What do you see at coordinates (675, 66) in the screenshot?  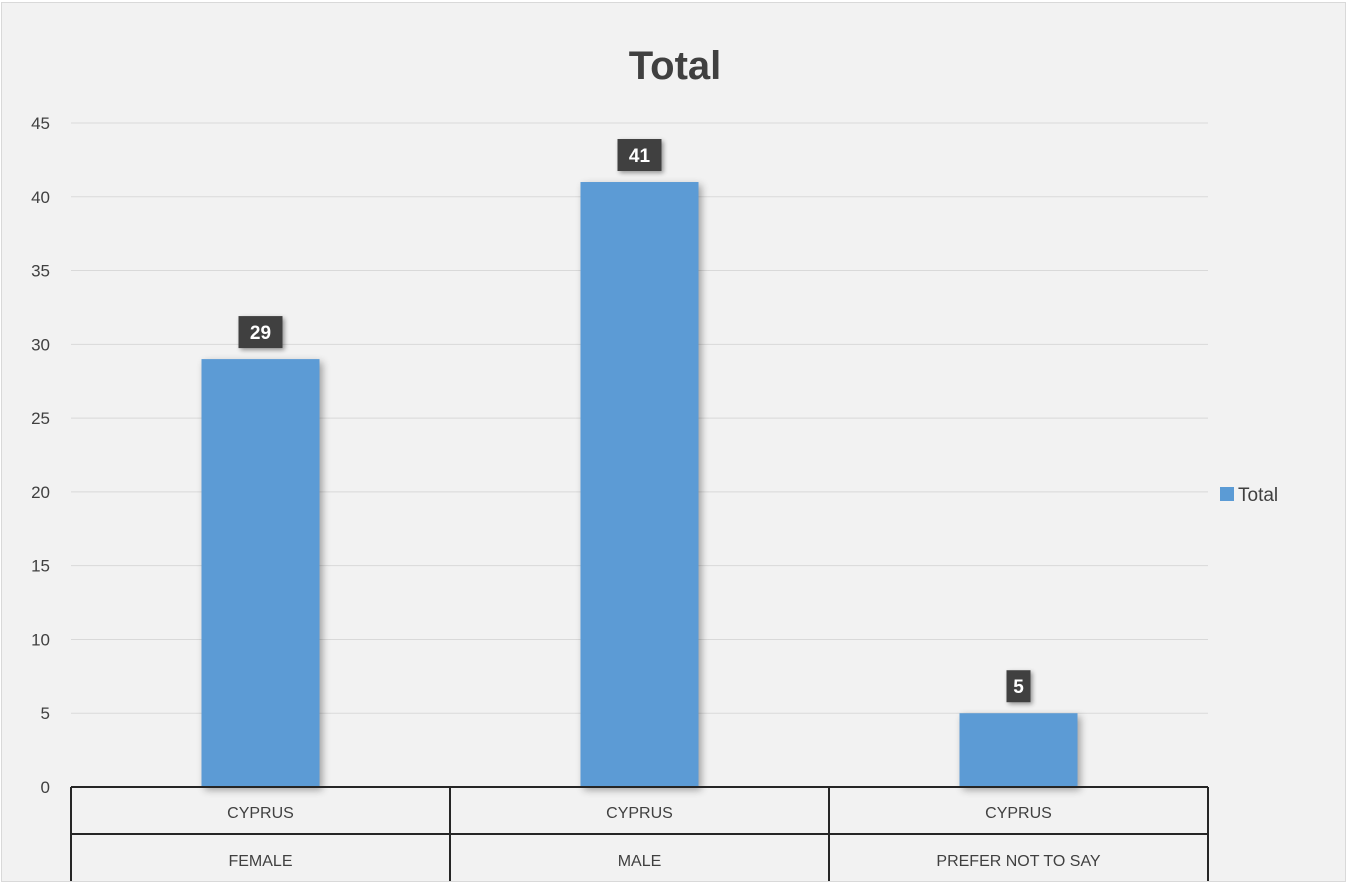 I see `chart-title: Total` at bounding box center [675, 66].